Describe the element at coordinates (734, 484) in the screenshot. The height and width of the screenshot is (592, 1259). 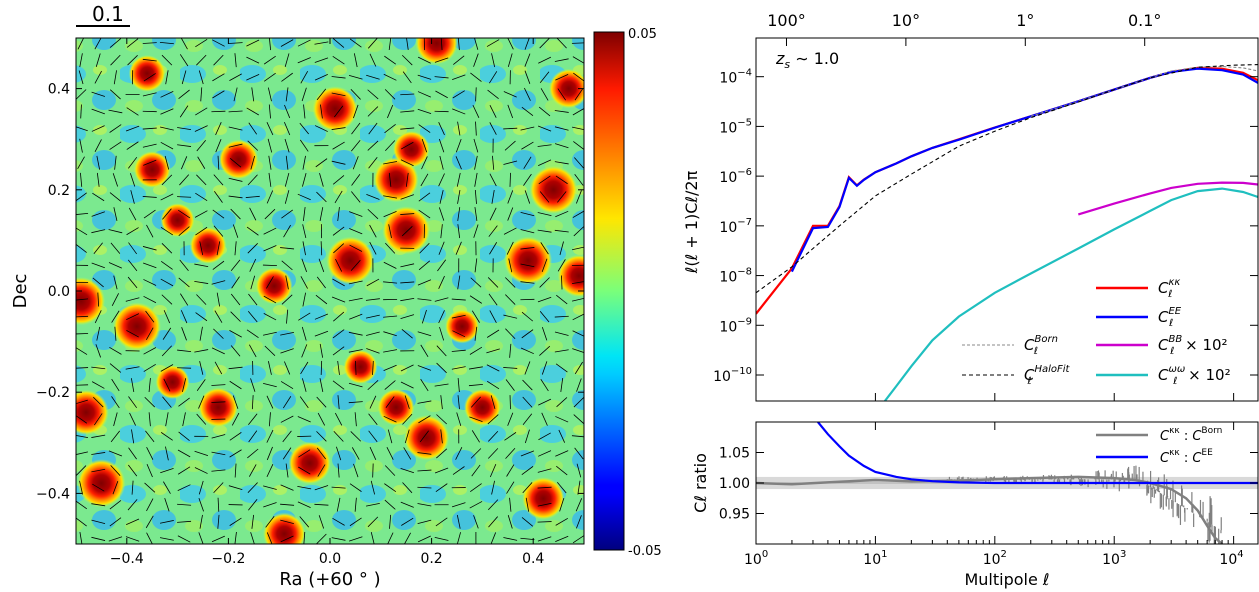
I see `ratio-y-tick-label: 1.00` at that location.